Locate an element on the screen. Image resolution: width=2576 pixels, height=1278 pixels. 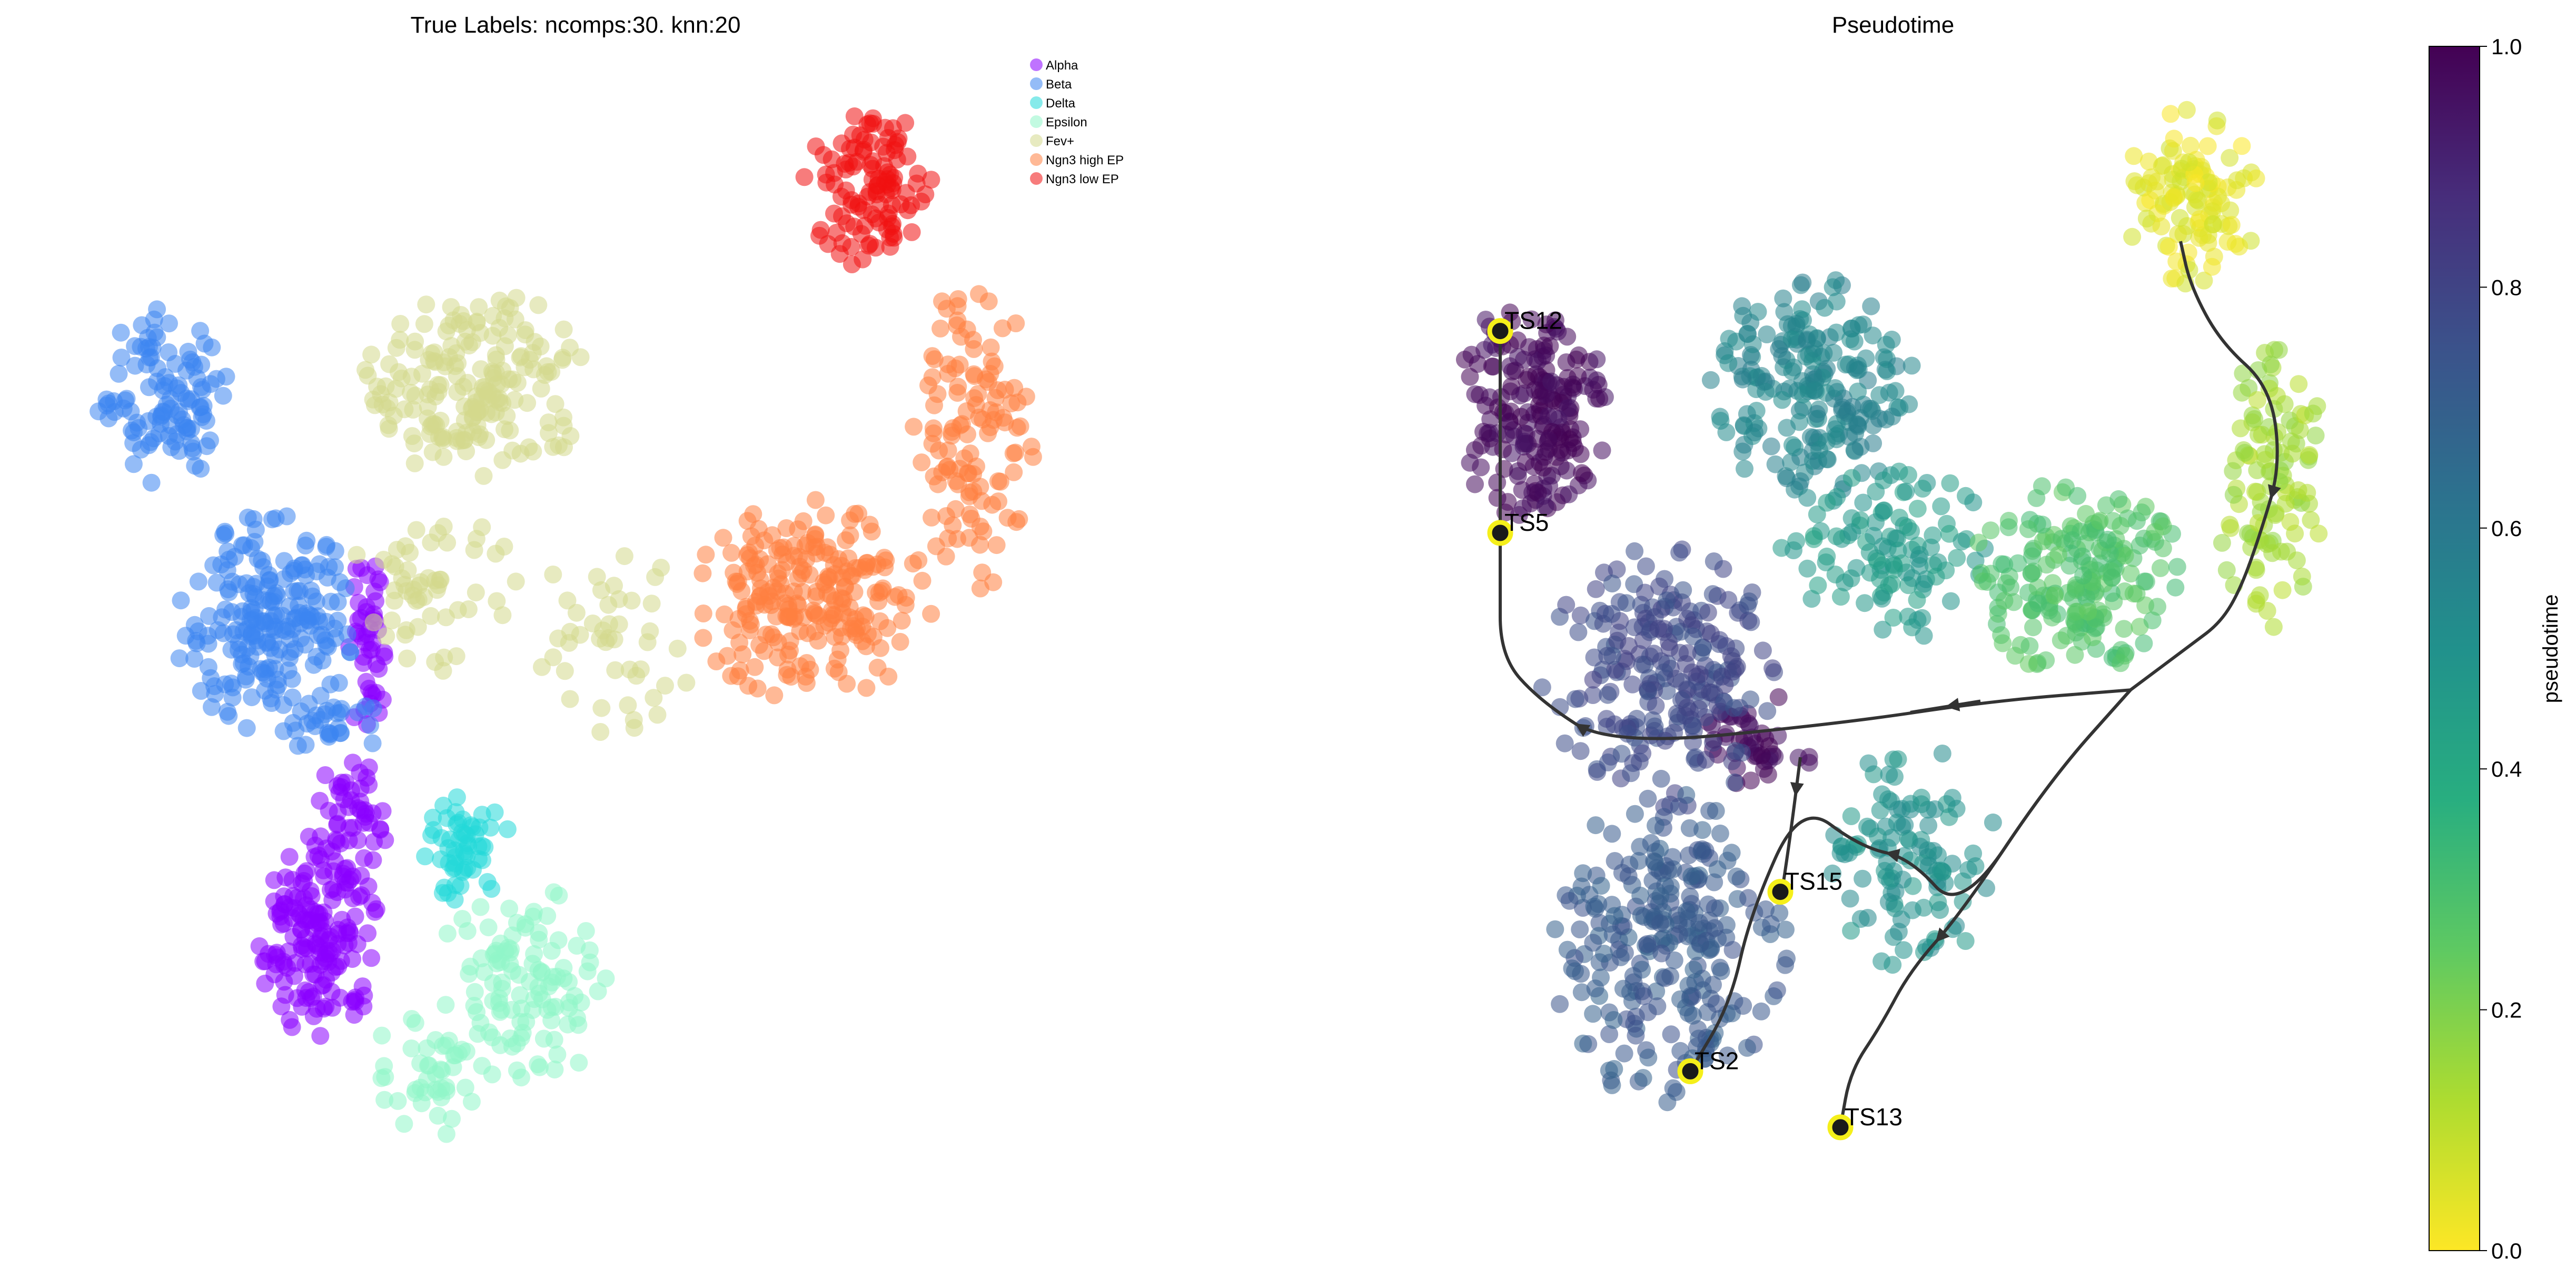
colorbar-tick-label: 0.0 is located at coordinates (2506, 1251).